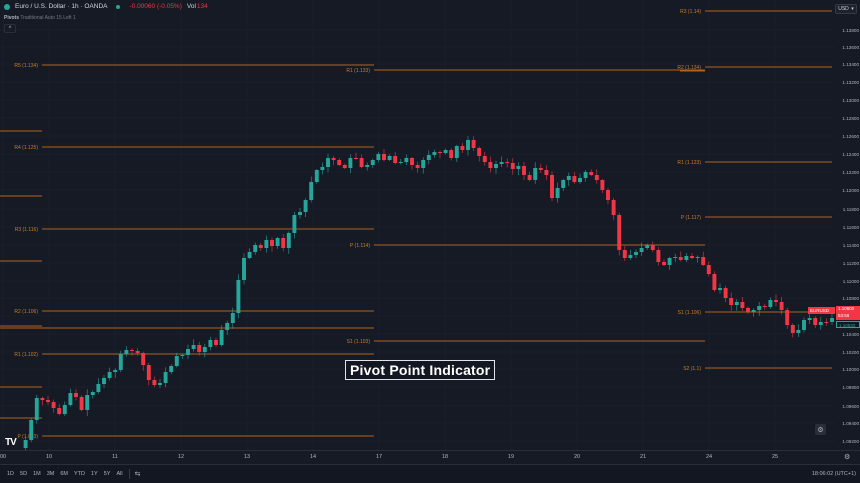 The width and height of the screenshot is (860, 483). What do you see at coordinates (844, 315) in the screenshot?
I see `bar-countdown: 53:58` at bounding box center [844, 315].